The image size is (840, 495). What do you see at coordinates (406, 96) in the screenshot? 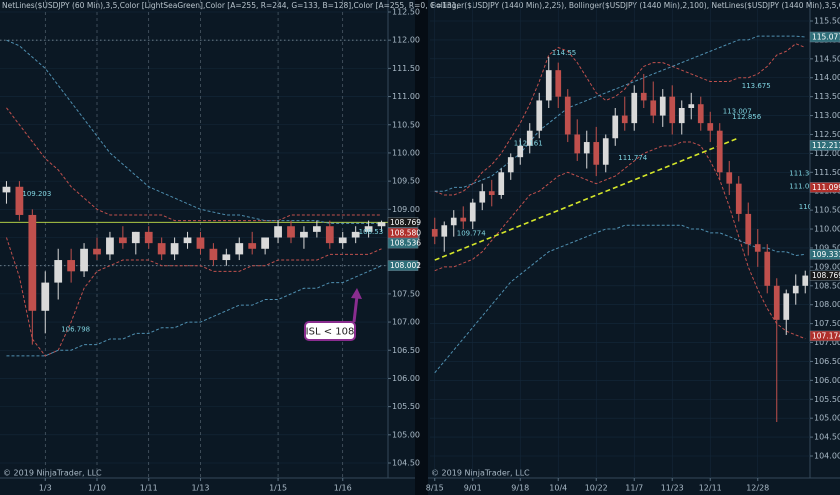
I see `y-tick-label: 111.00` at bounding box center [406, 96].